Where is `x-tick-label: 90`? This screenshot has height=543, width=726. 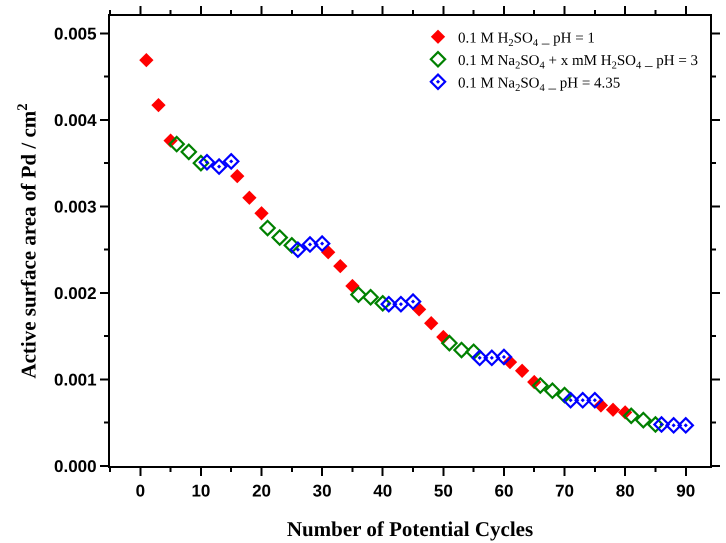 x-tick-label: 90 is located at coordinates (686, 490).